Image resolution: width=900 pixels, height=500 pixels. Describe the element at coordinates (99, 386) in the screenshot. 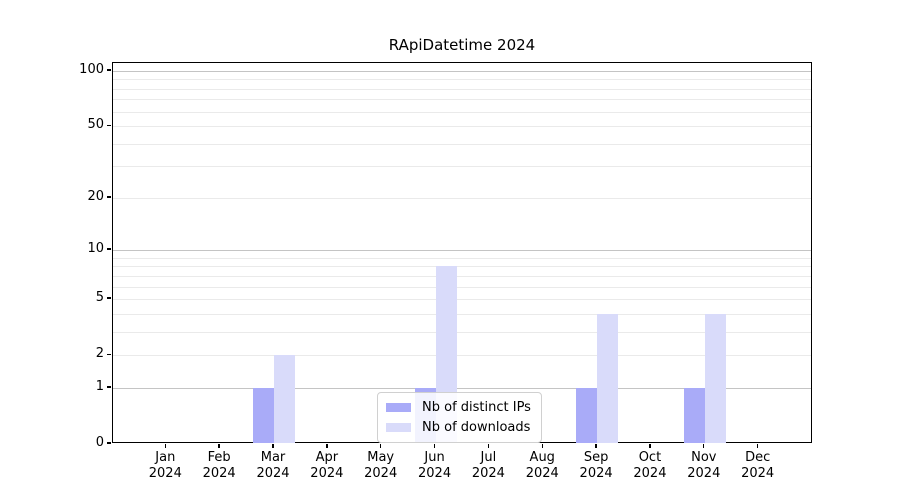

I see `y-tick-label: 1` at that location.